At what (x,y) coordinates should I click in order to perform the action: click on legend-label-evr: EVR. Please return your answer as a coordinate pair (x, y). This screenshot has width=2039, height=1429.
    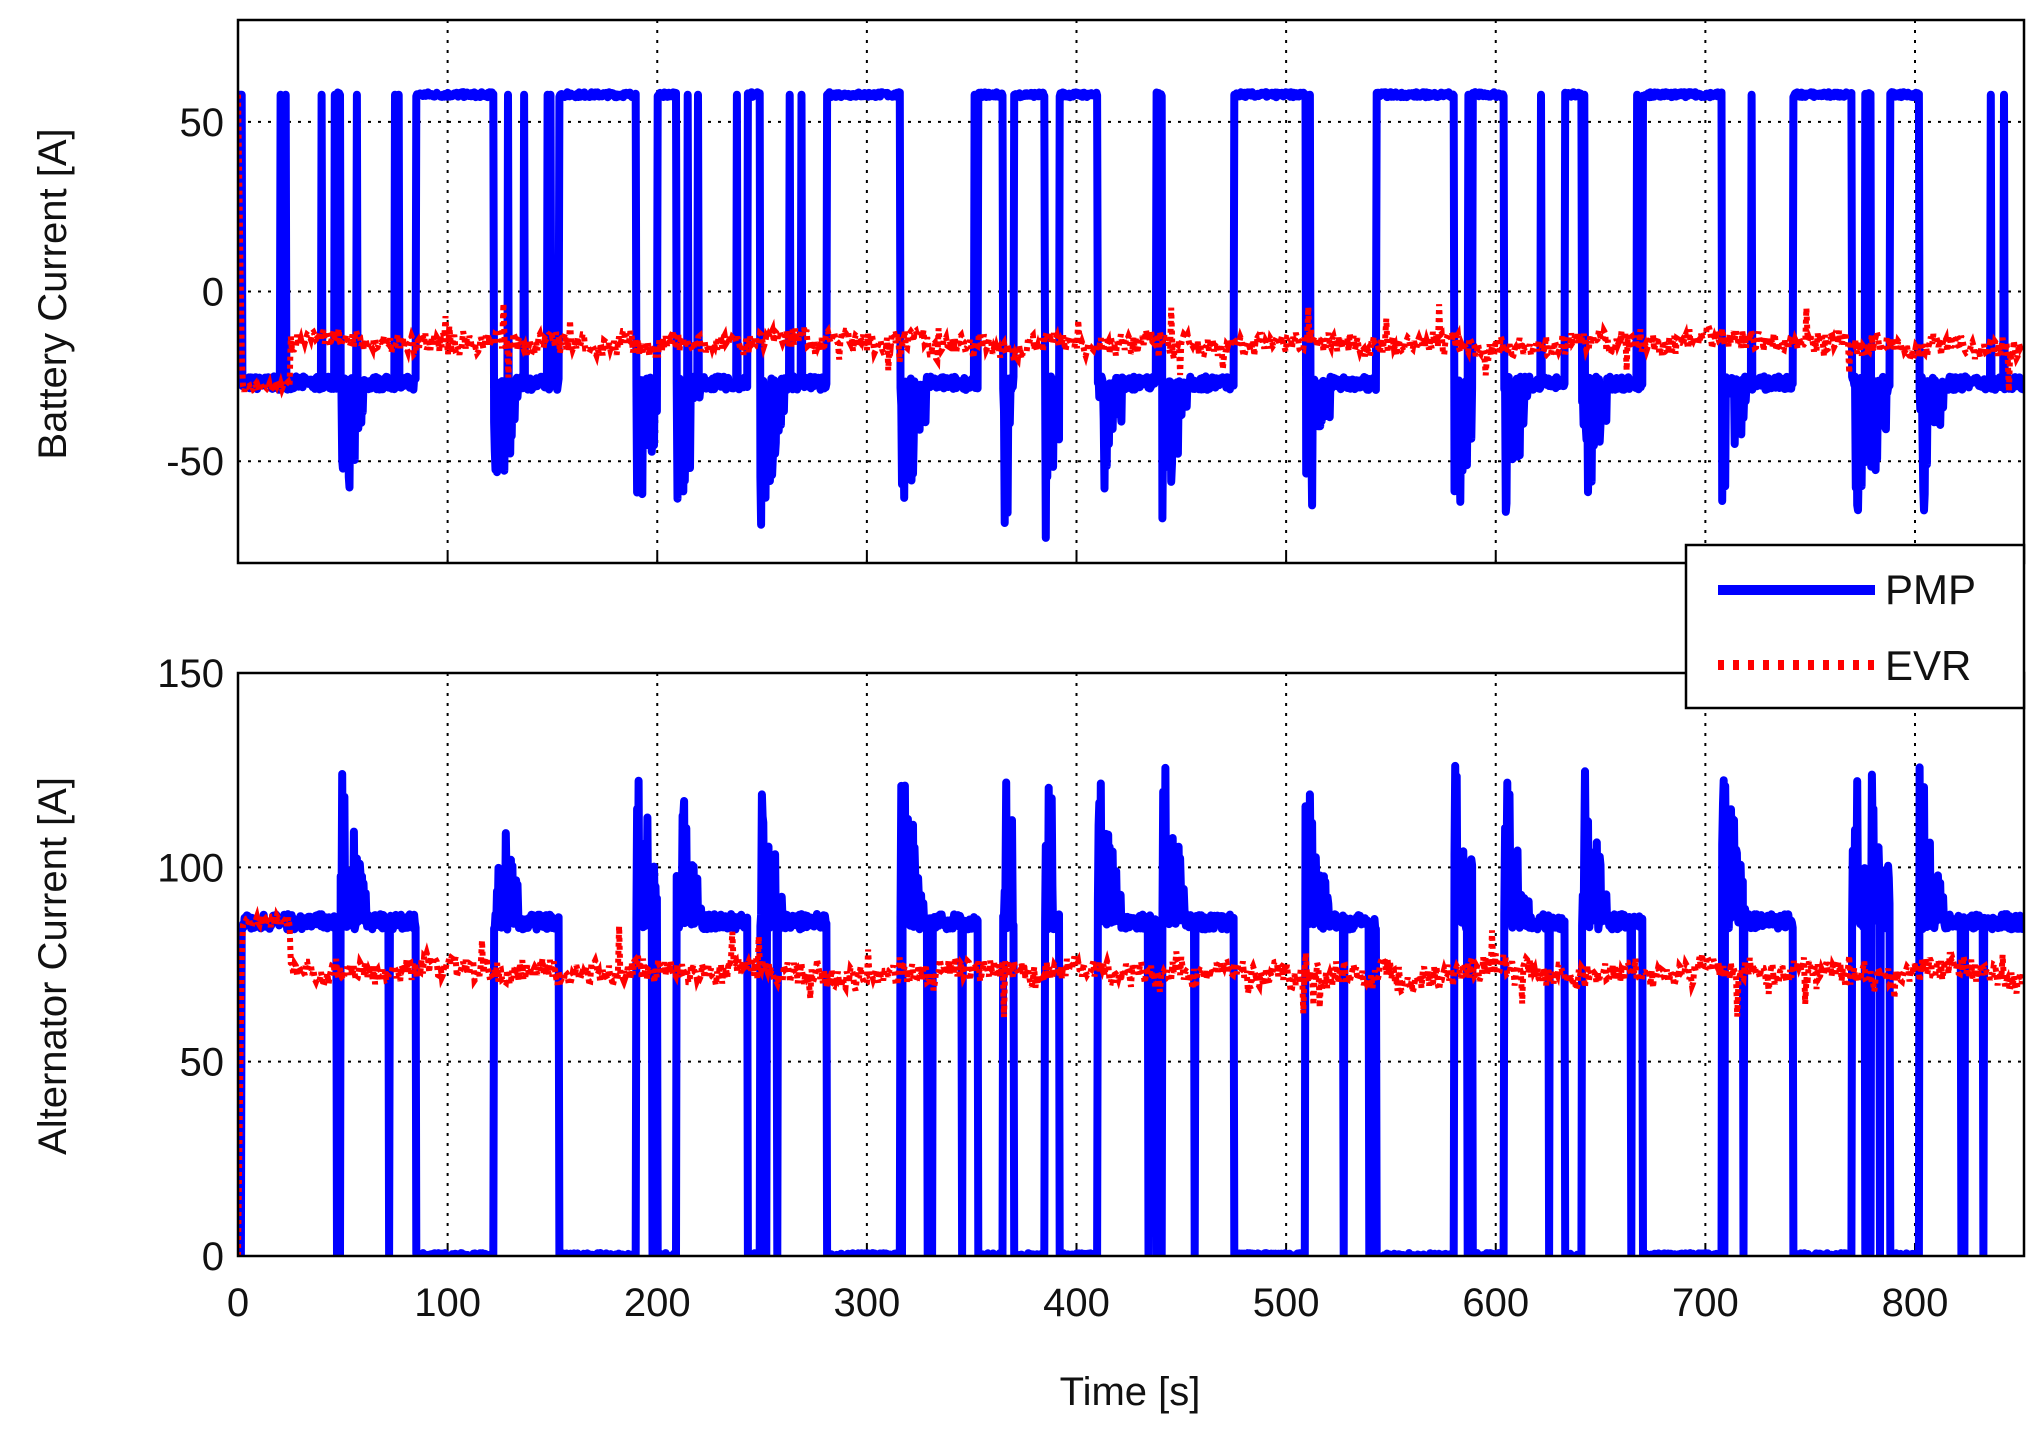
    Looking at the image, I should click on (1928, 665).